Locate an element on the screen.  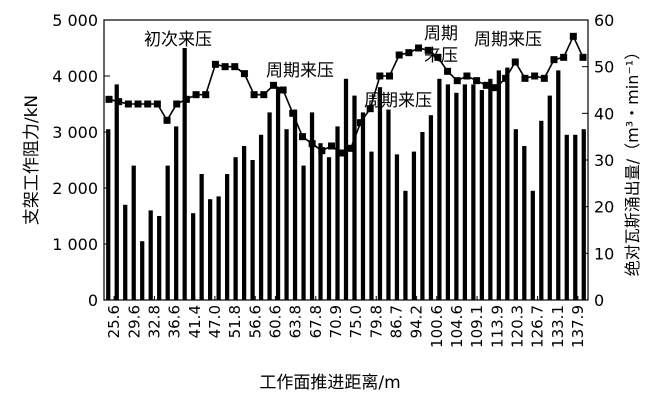
right-axis: 0 10 20 30 40 50 60 is located at coordinates (598, 160).